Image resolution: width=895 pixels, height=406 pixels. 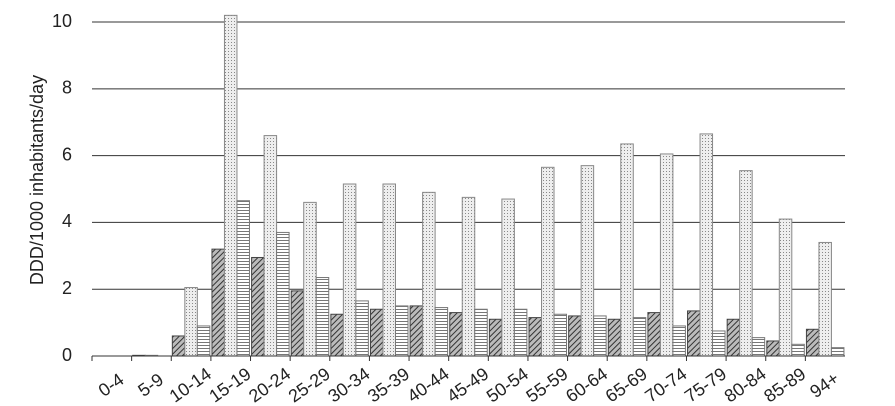 What do you see at coordinates (150, 384) in the screenshot?
I see `x-tick-label: 5-9` at bounding box center [150, 384].